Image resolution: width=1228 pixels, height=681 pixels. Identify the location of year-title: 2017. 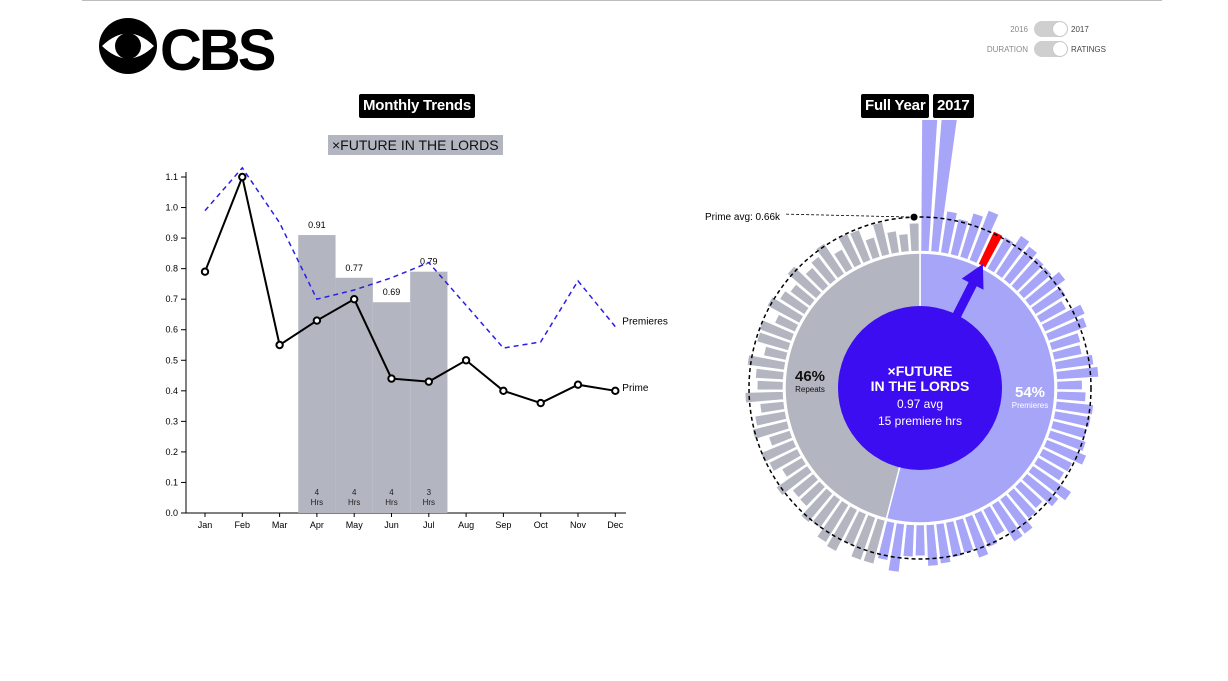
(953, 106).